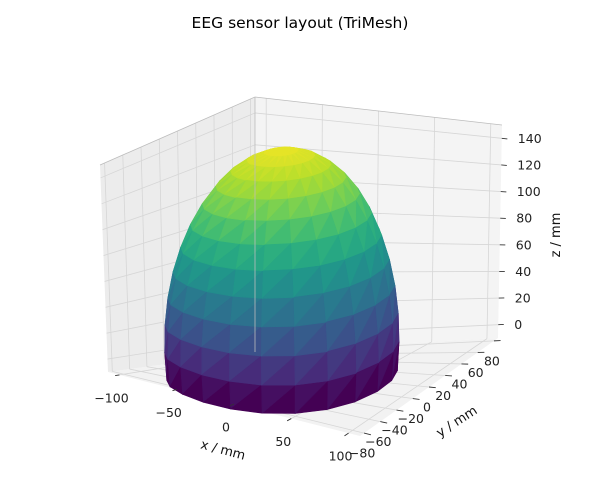 The image size is (600, 500). I want to click on z-tick-label: 120, so click(529, 164).